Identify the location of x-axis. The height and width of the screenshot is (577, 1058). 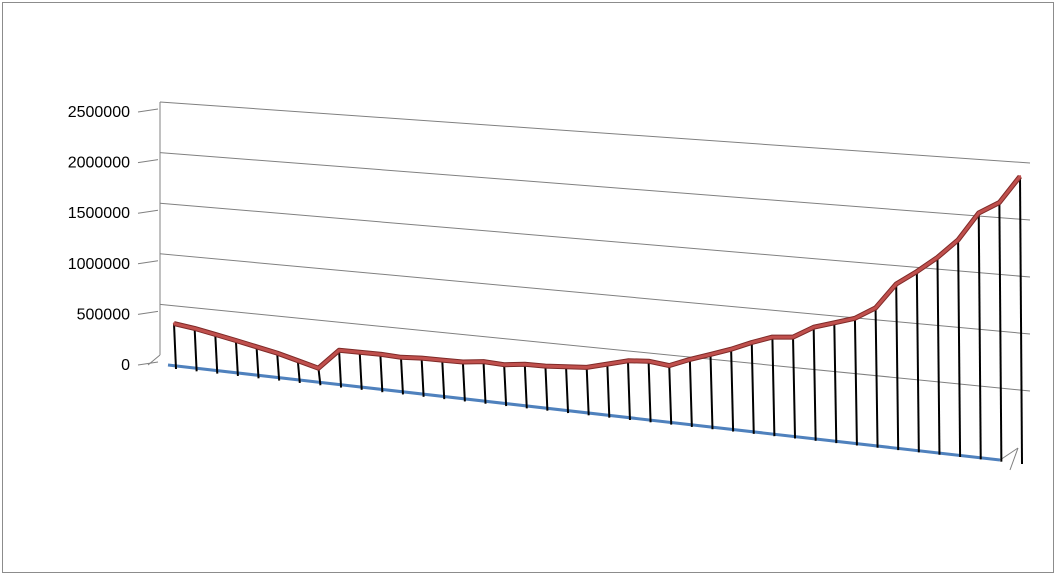
(584, 412).